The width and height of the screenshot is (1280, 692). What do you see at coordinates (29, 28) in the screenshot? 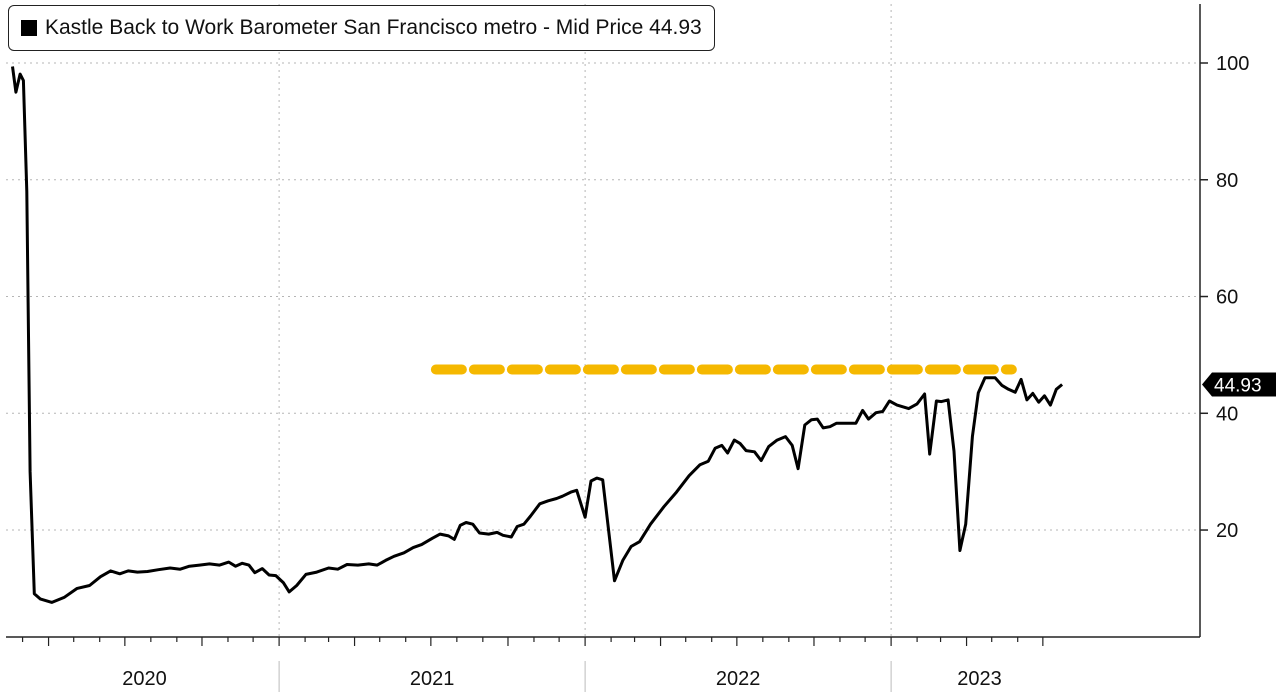
I see `legend-swatch` at bounding box center [29, 28].